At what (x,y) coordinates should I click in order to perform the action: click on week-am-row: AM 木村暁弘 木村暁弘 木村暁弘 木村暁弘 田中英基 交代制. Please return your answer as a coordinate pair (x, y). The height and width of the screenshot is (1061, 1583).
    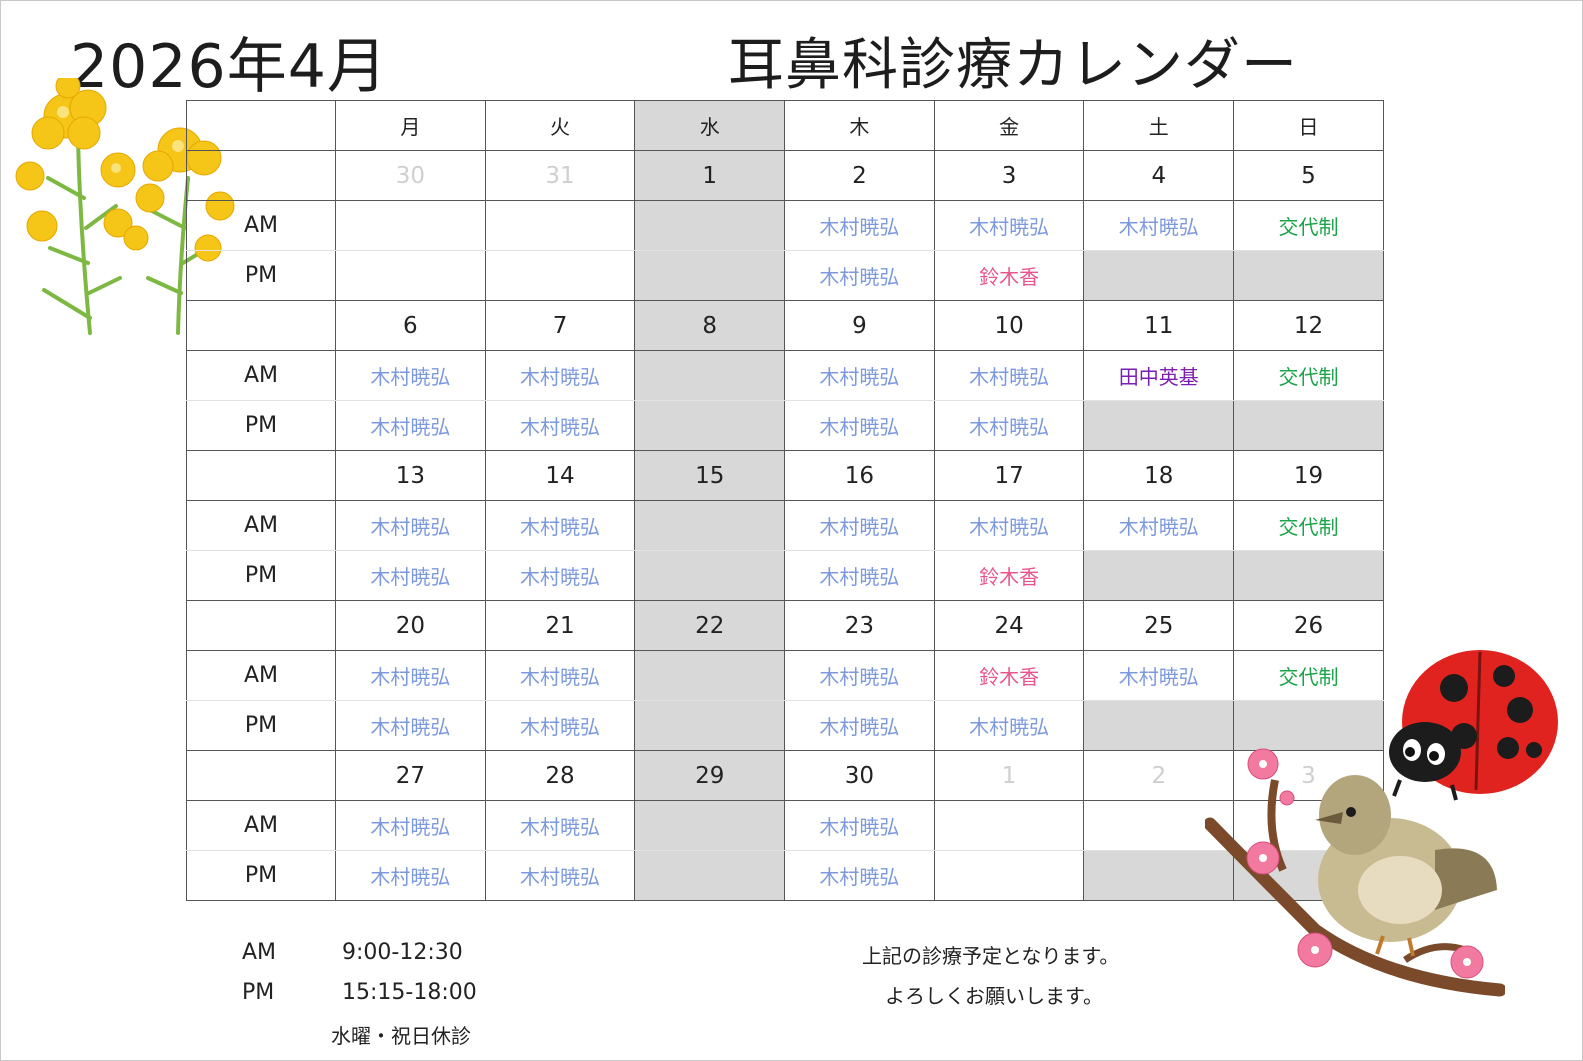
    Looking at the image, I should click on (785, 375).